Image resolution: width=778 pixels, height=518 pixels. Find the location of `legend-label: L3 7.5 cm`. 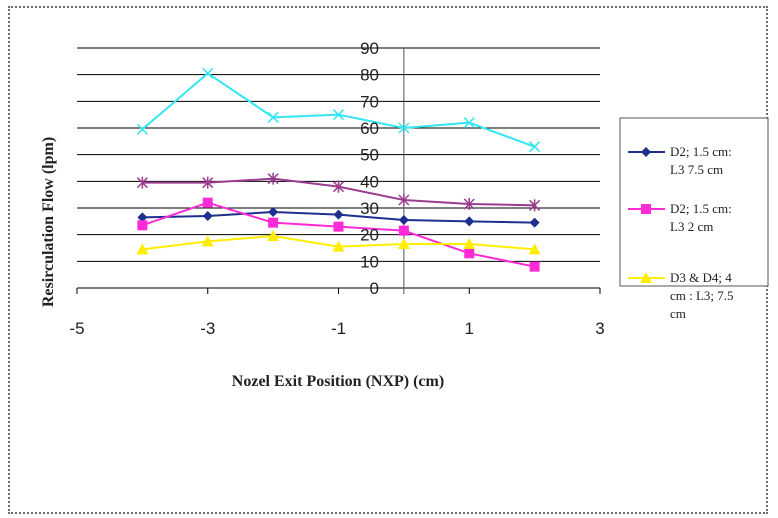

legend-label: L3 7.5 cm is located at coordinates (696, 169).